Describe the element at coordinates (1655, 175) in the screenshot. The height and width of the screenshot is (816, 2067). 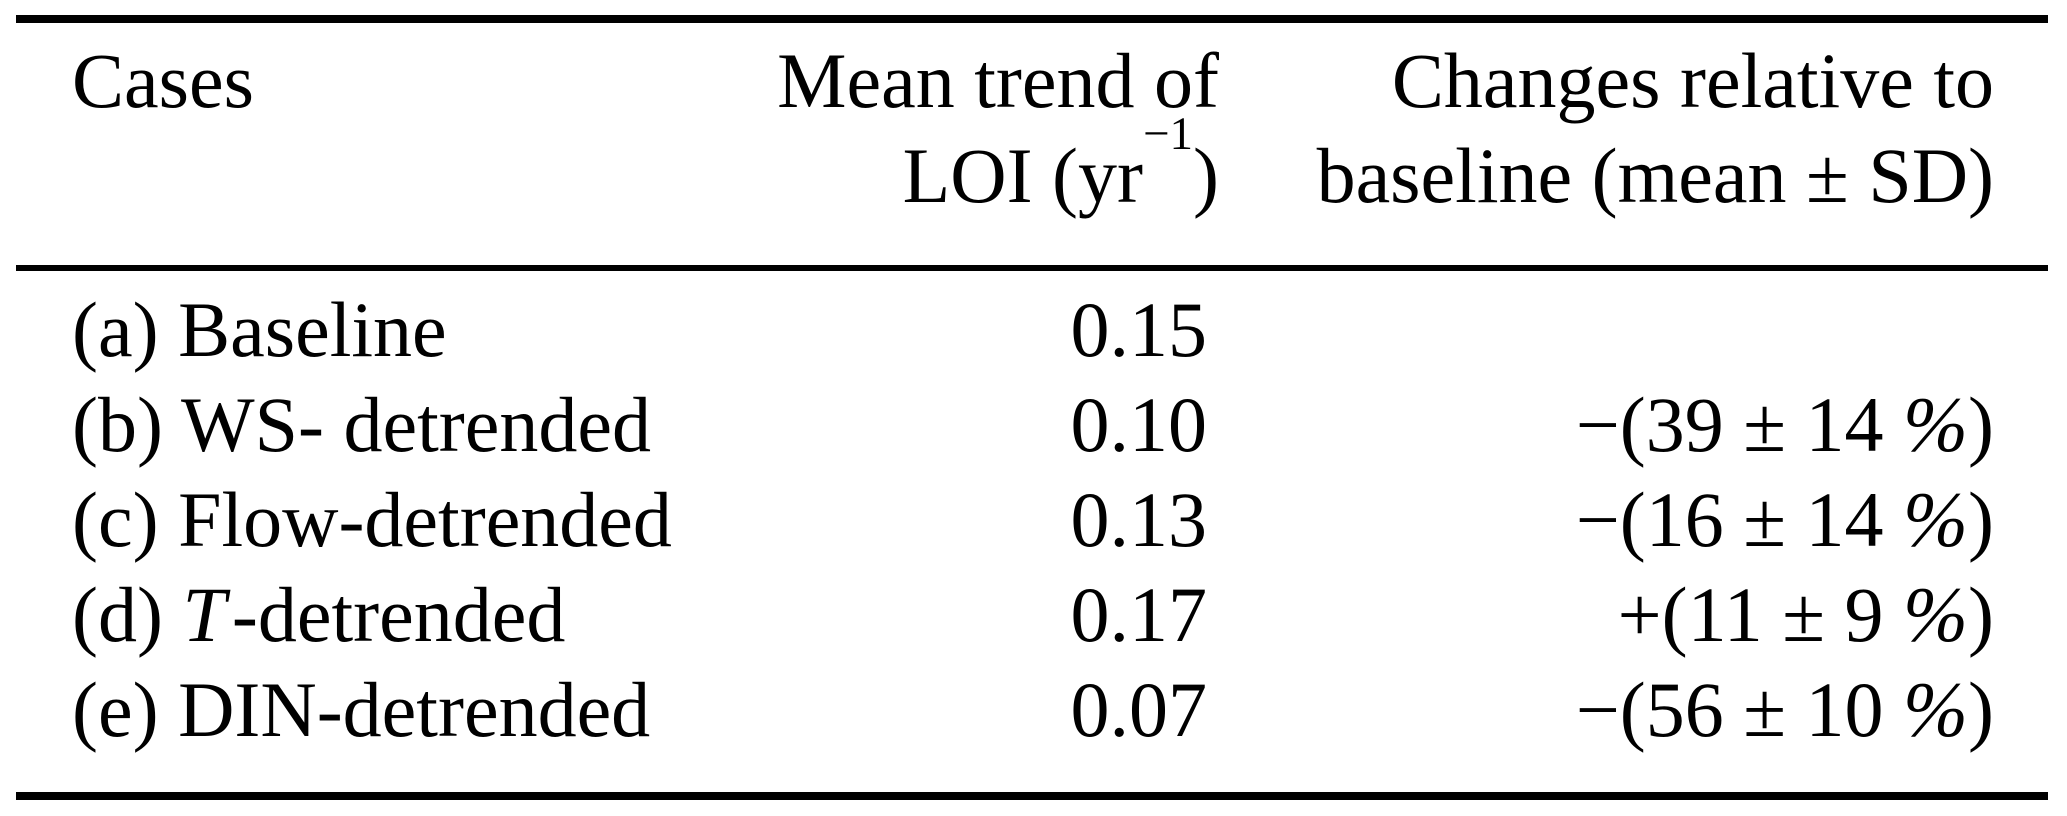
I see `header-changes-line2: baseline (mean ± SD)` at that location.